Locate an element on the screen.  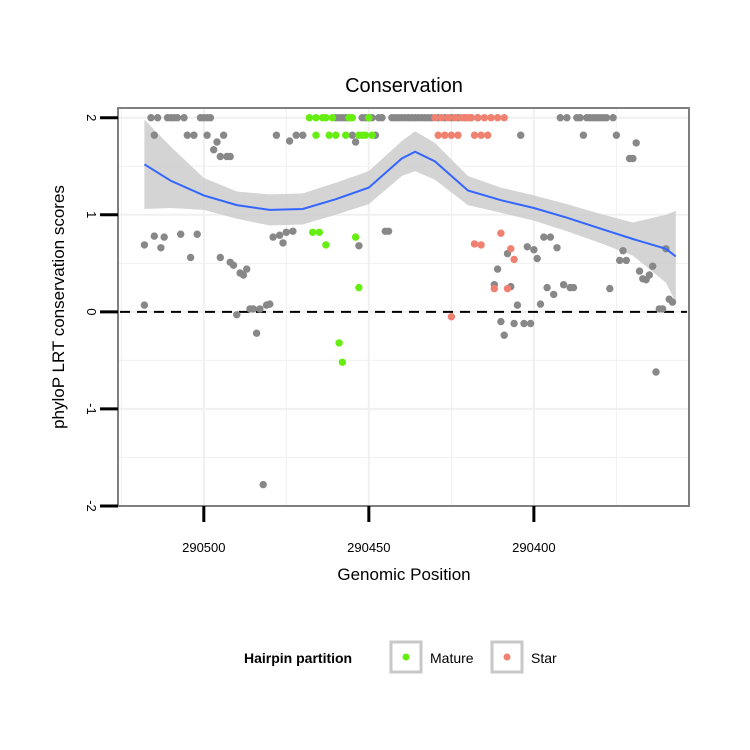
x-axis-title: Genomic Position is located at coordinates (403, 574).